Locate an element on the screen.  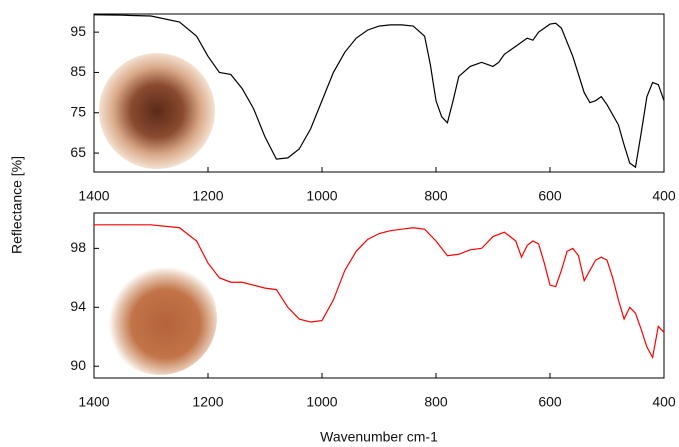
y-tick-label: 75 is located at coordinates (78, 111).